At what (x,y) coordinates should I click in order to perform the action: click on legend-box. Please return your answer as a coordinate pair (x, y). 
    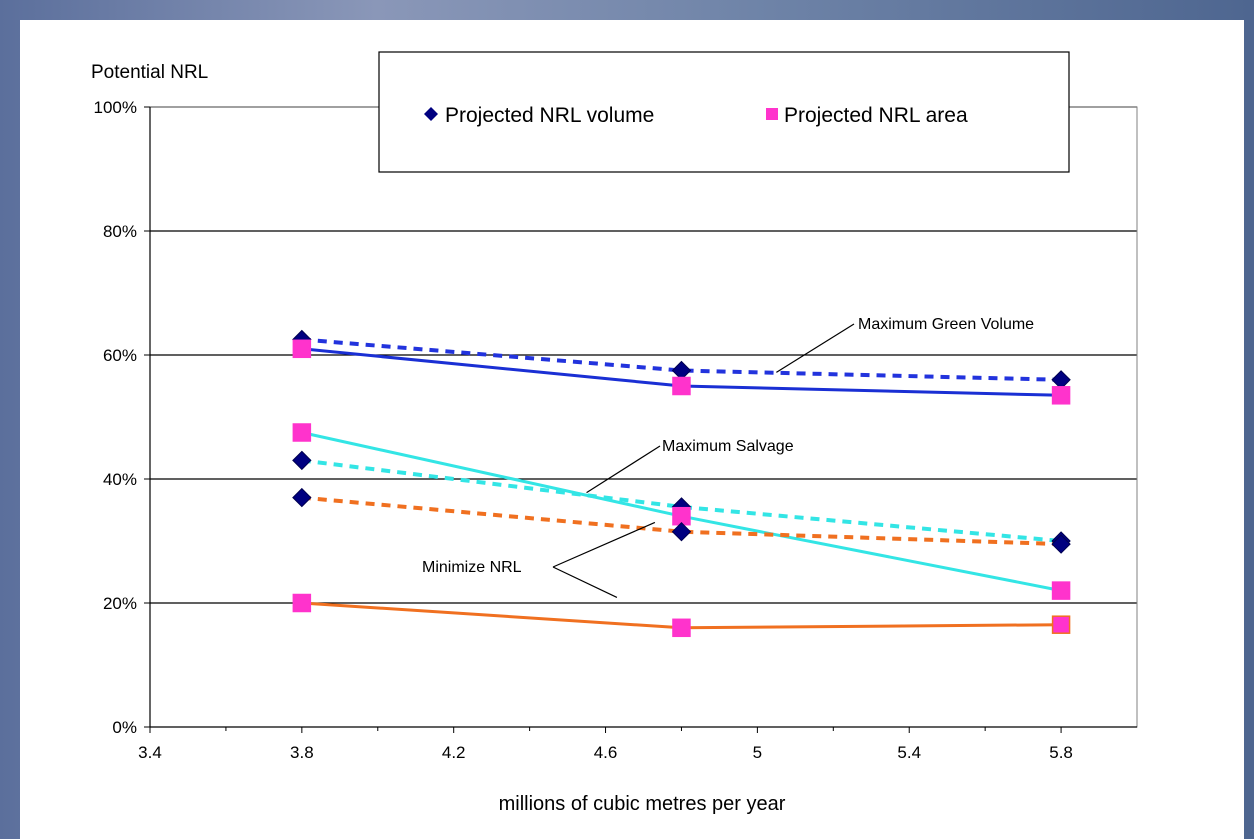
    Looking at the image, I should click on (724, 112).